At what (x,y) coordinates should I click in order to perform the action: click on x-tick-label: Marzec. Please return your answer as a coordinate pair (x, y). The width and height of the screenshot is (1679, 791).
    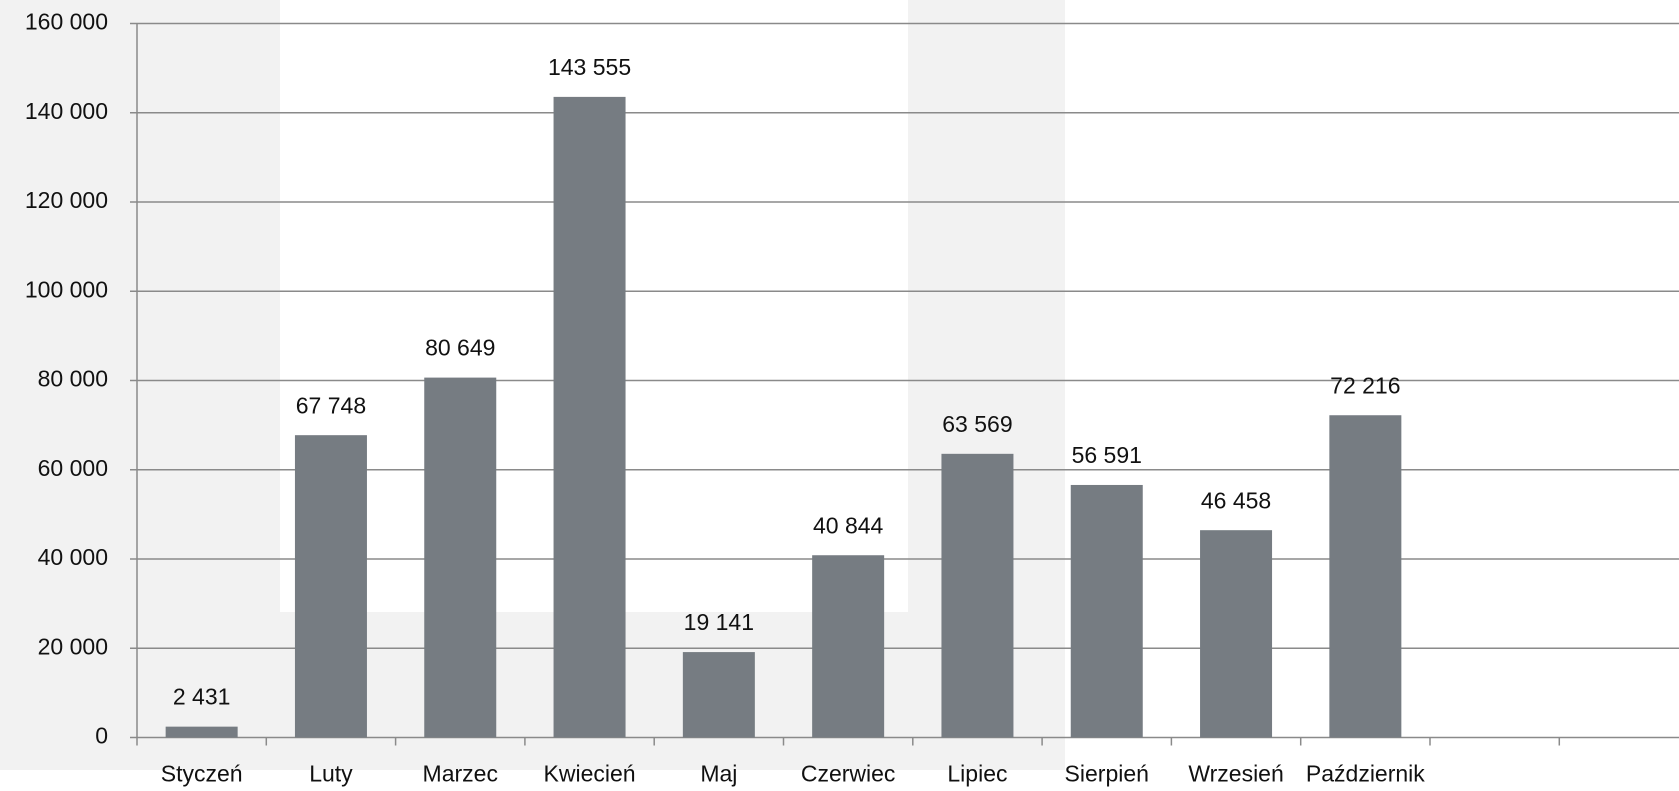
    Looking at the image, I should click on (460, 774).